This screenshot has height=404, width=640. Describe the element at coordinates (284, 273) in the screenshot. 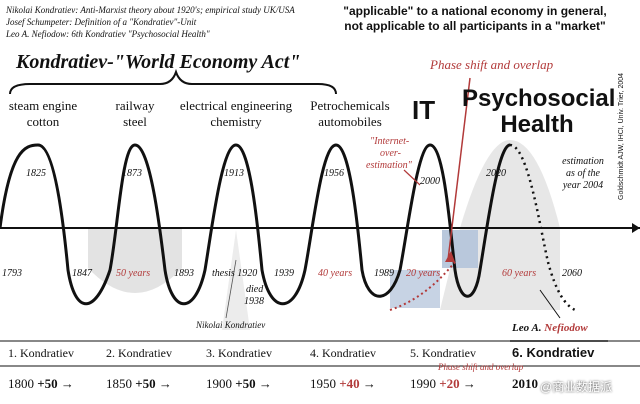

I see `trough-1939: 1939` at that location.